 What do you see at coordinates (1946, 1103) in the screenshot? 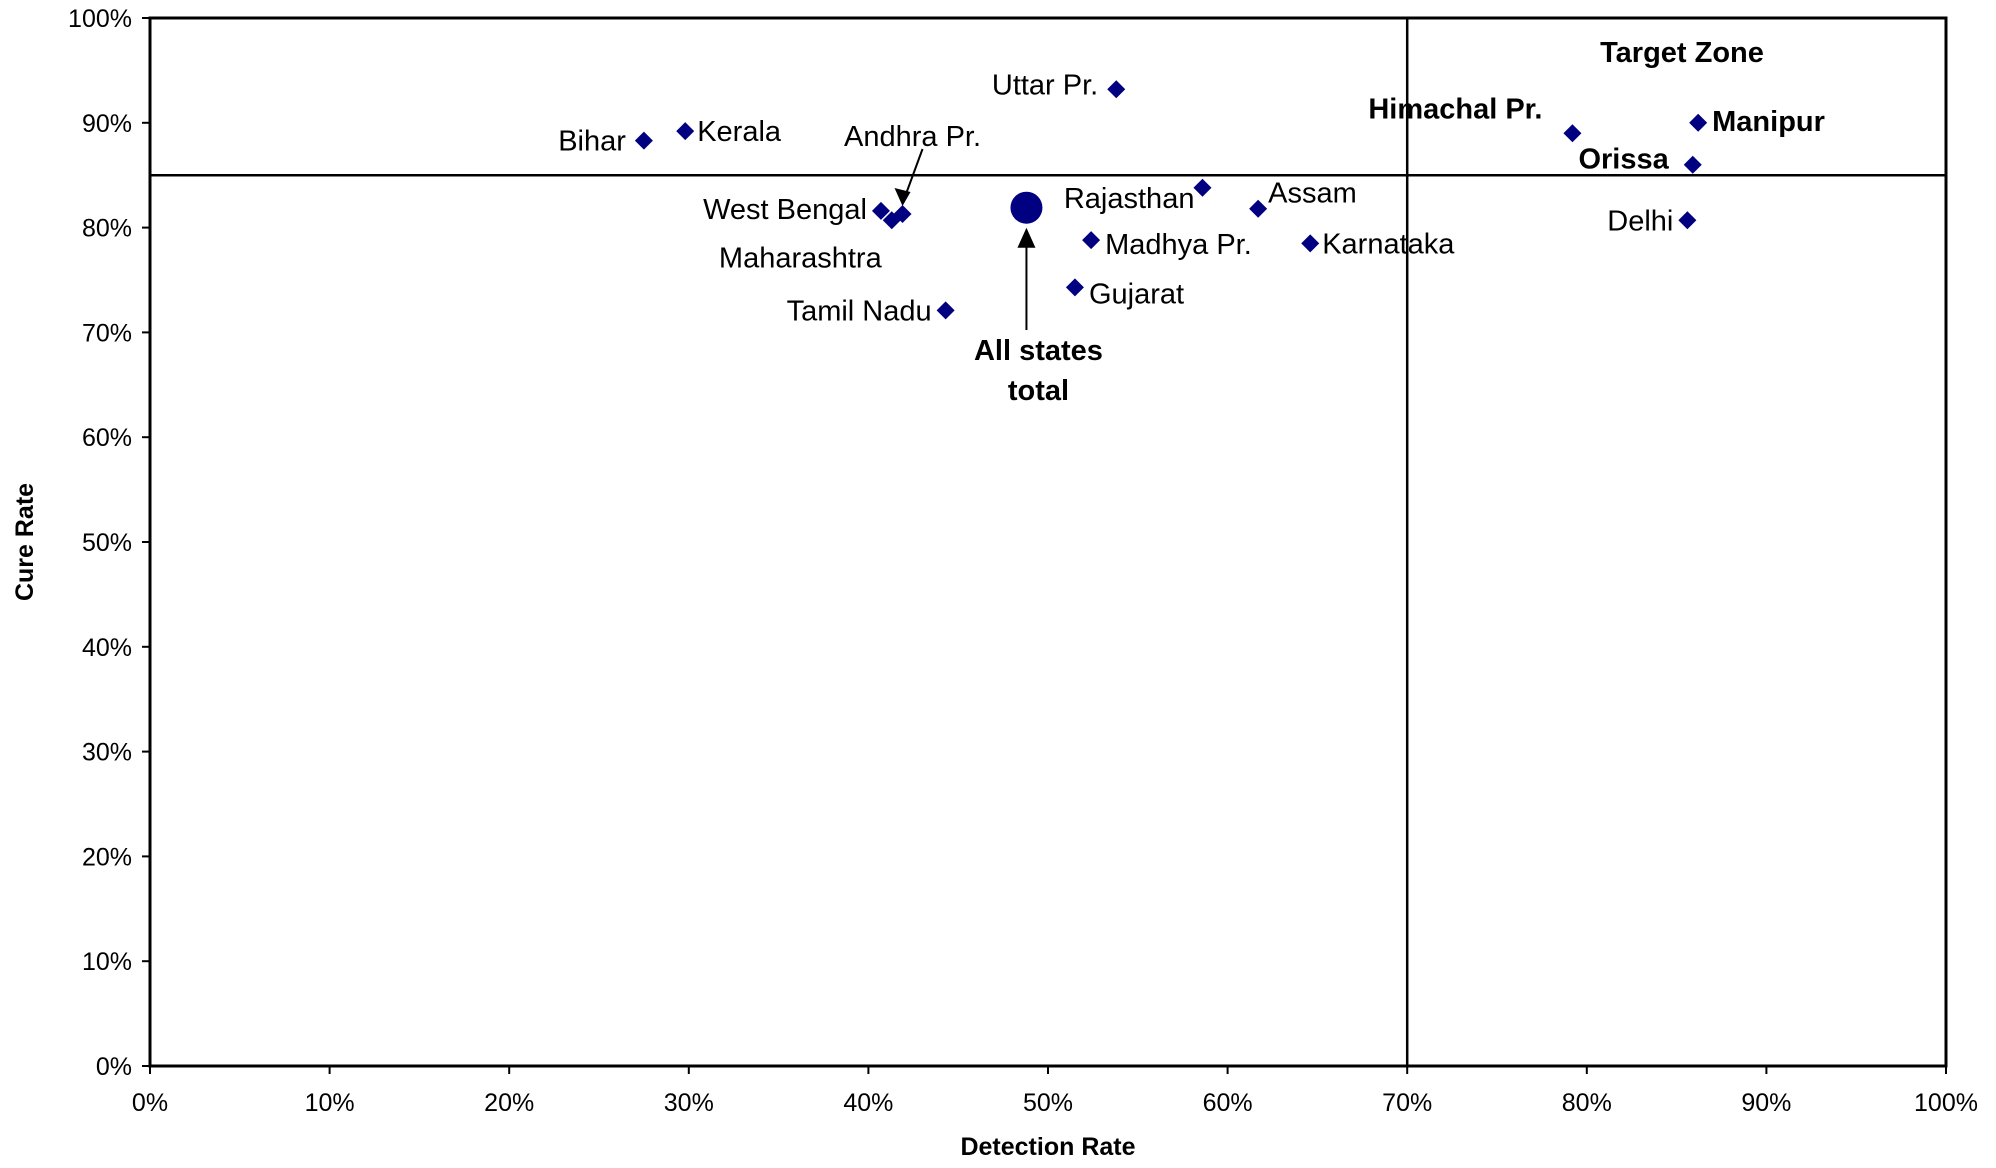
I see `x-tick-label: 100%` at bounding box center [1946, 1103].